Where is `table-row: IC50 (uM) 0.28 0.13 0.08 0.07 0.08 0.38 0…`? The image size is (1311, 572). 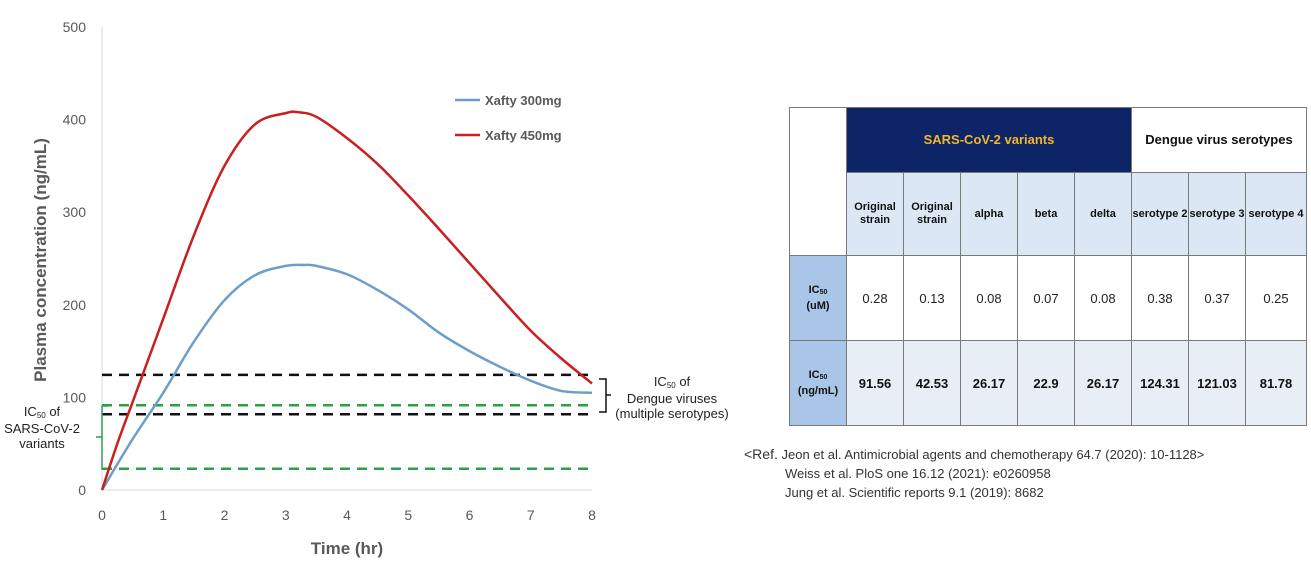
table-row: IC50 (uM) 0.28 0.13 0.08 0.07 0.08 0.38 0… is located at coordinates (1048, 298).